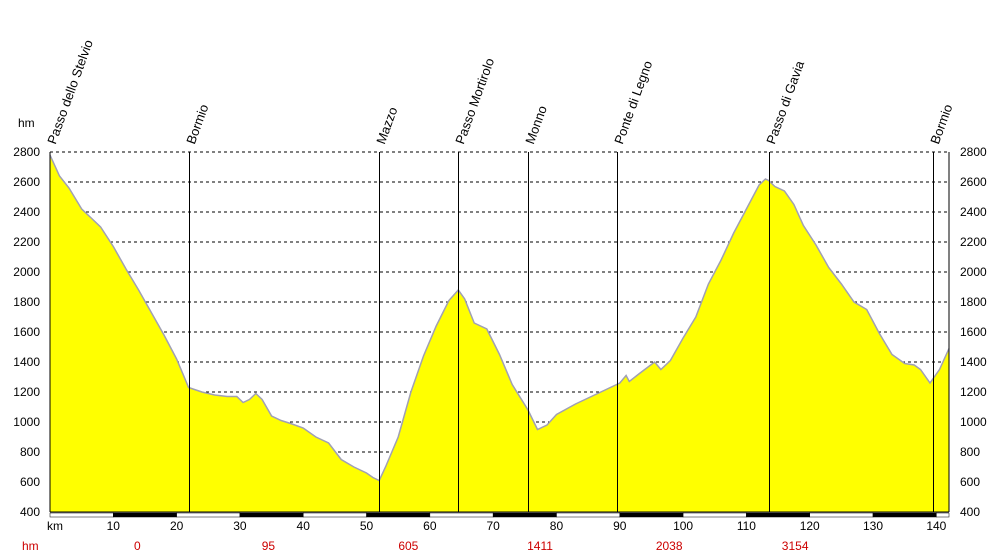 The width and height of the screenshot is (1000, 556). What do you see at coordinates (30, 452) in the screenshot?
I see `y-tick-label-left: 800` at bounding box center [30, 452].